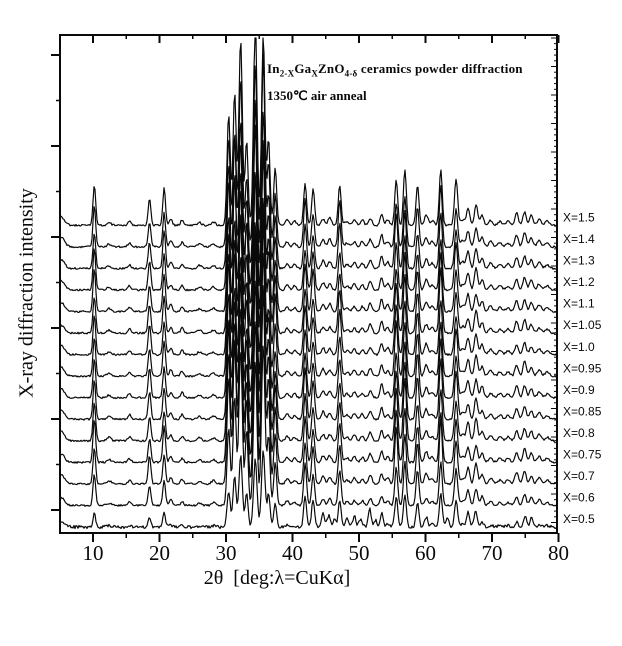 Image resolution: width=622 pixels, height=646 pixels. I want to click on series-label-X=1.5: X=1.5, so click(579, 217).